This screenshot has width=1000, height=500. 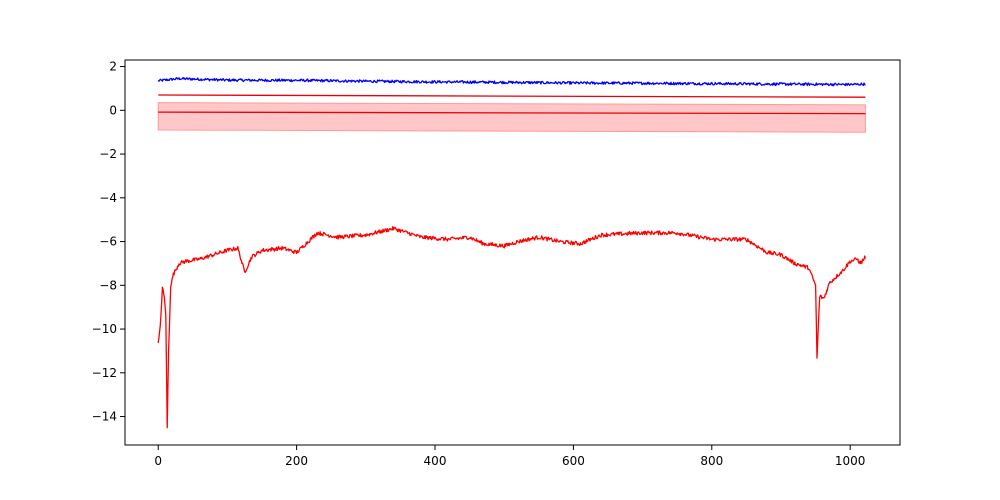 I want to click on y-axis-ticks: 2 0 −2 −4 −6 −8 −10 −12 −14, so click(x=108, y=242).